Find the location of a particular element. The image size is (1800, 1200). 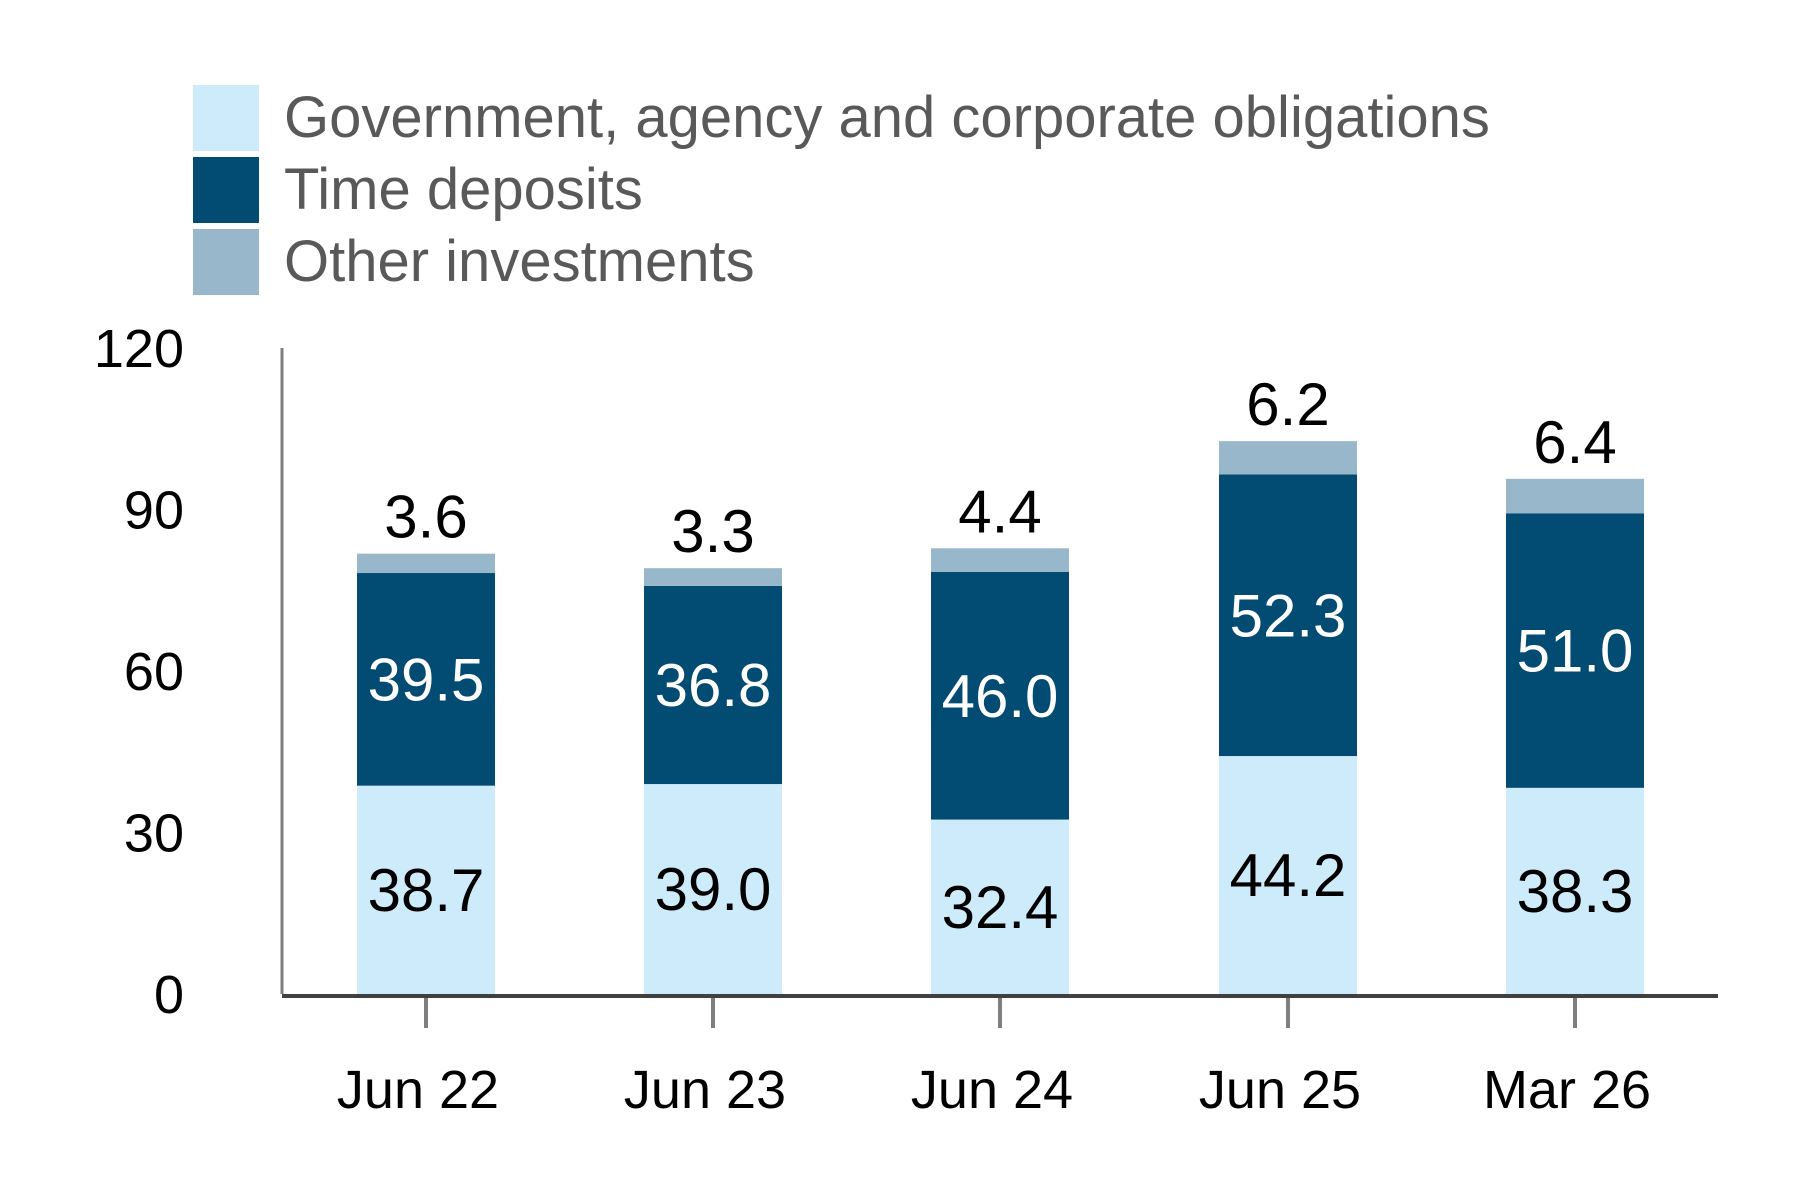

y-tick-label: 120 is located at coordinates (139, 349).